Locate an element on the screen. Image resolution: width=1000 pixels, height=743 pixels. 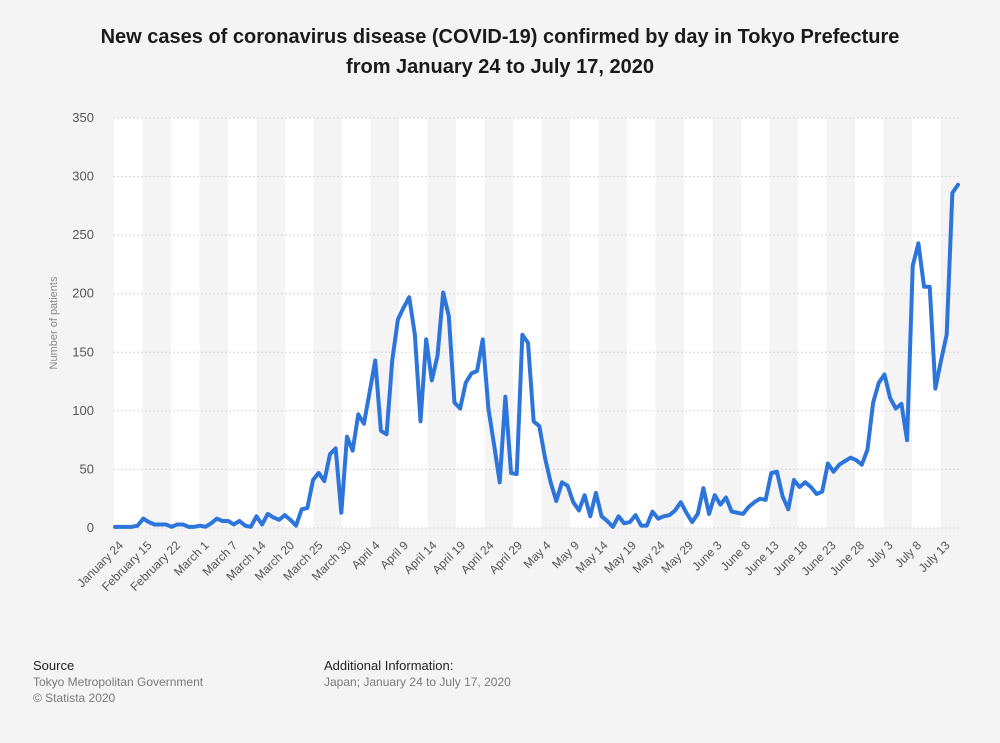
source-name: Tokyo Metropolitan Government is located at coordinates (118, 682).